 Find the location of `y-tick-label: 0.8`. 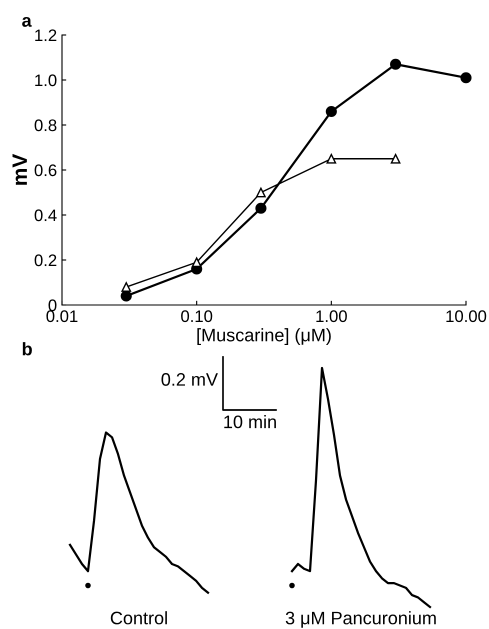

y-tick-label: 0.8 is located at coordinates (45, 125).